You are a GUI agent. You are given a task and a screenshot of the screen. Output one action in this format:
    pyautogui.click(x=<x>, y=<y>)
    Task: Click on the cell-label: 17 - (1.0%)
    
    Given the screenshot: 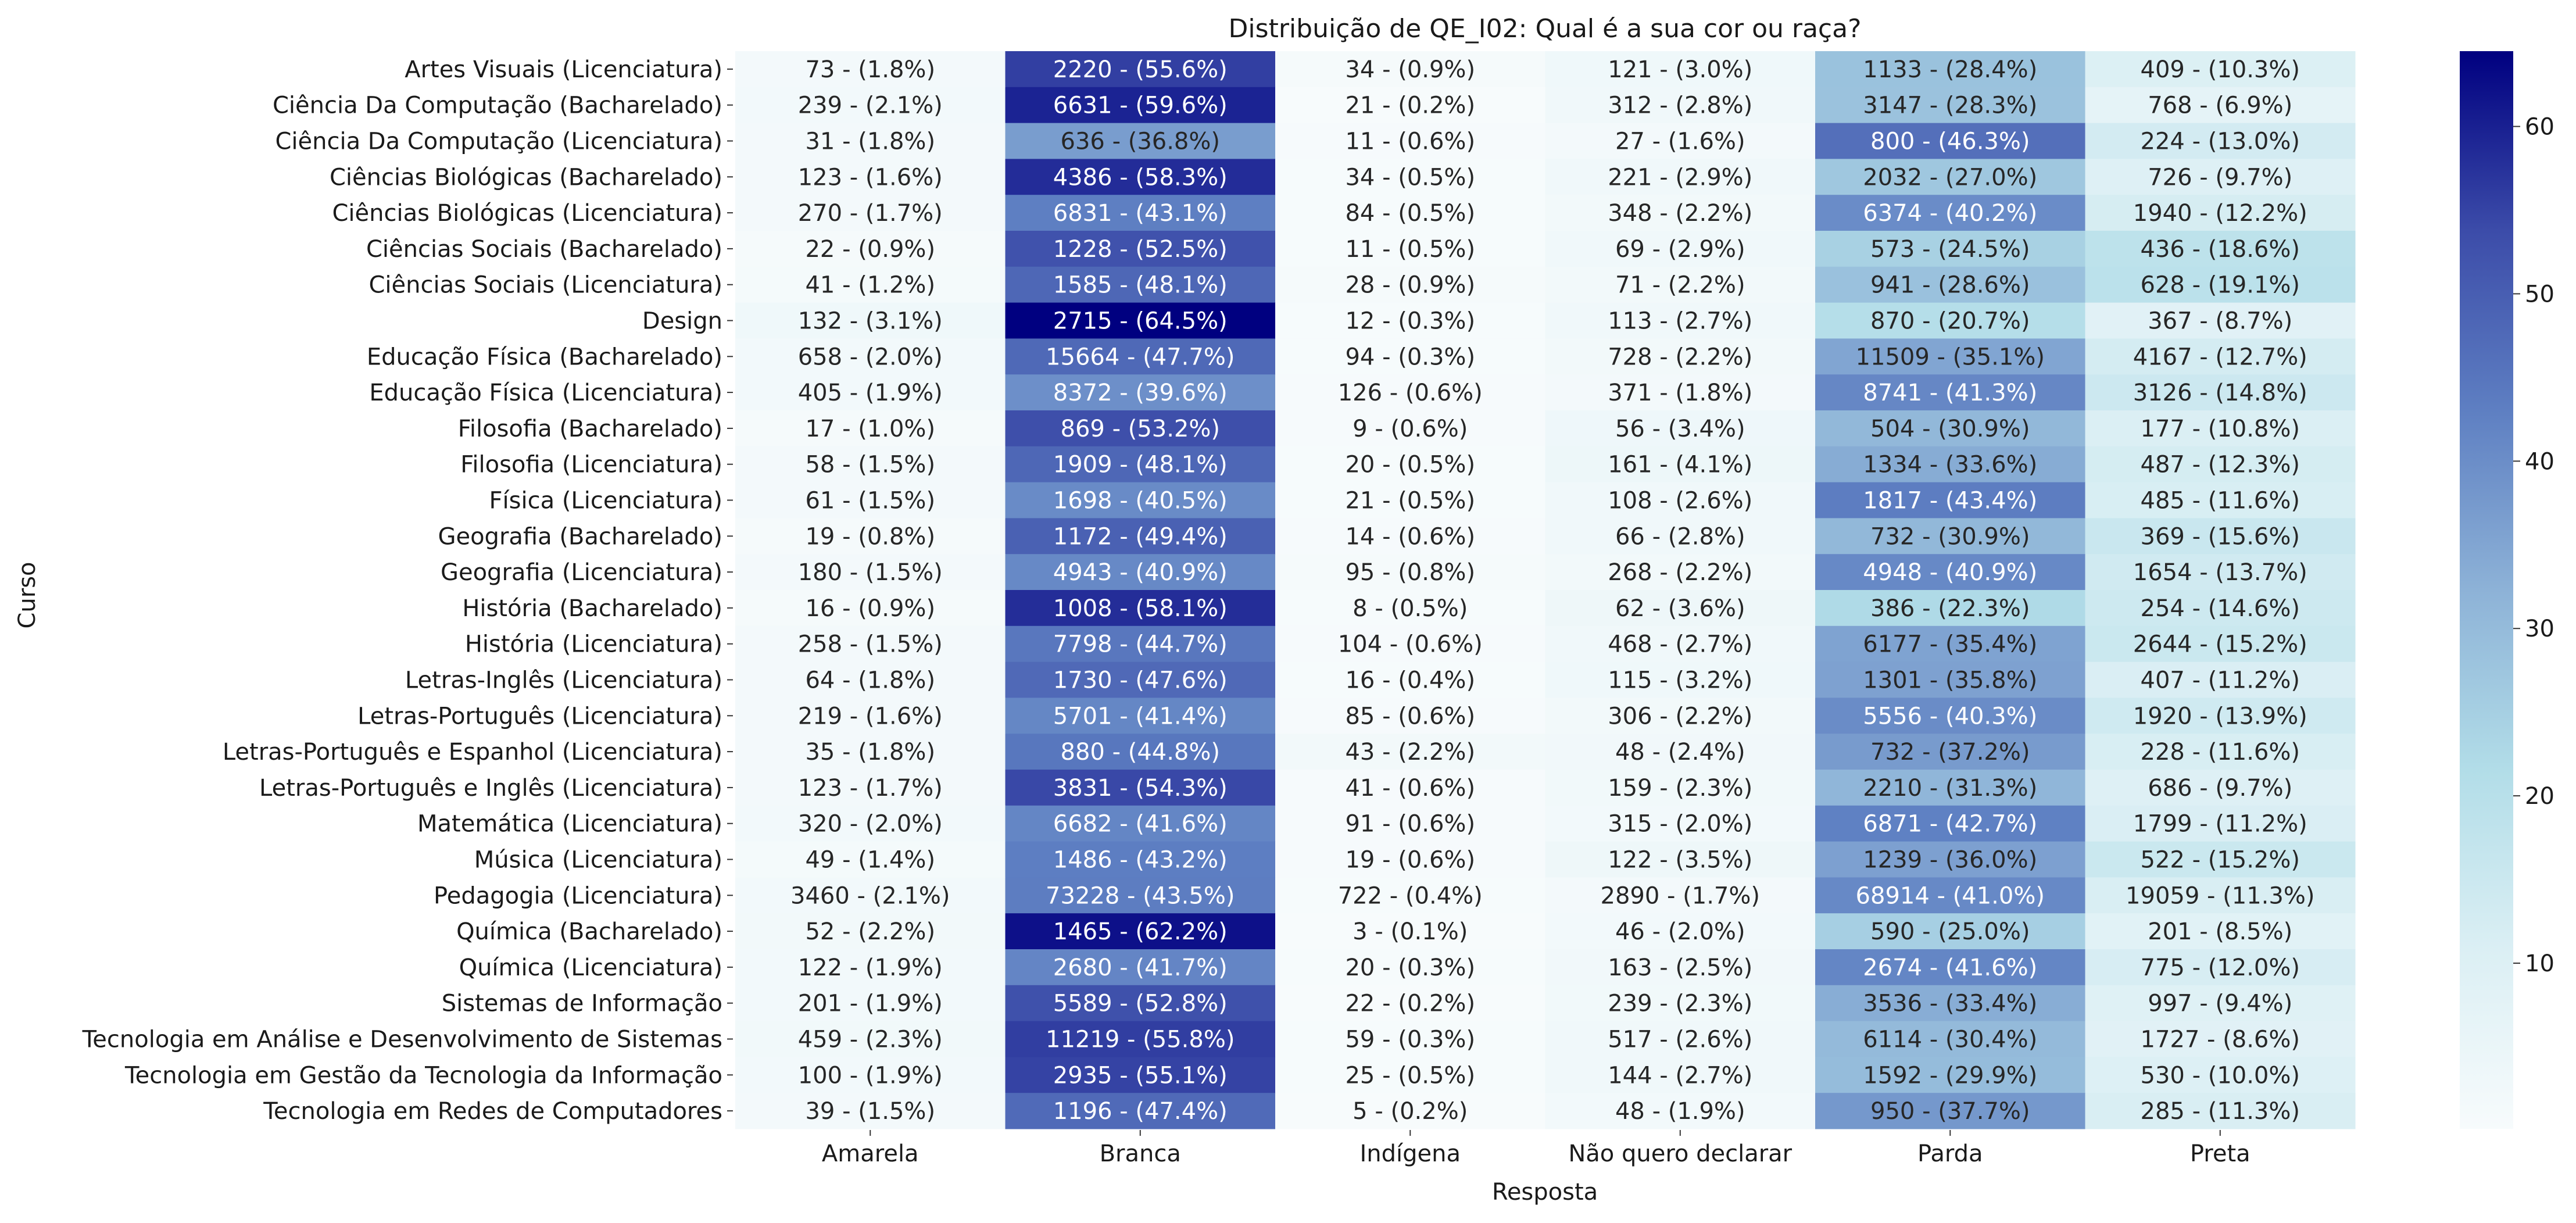 What is the action you would take?
    pyautogui.click(x=870, y=429)
    